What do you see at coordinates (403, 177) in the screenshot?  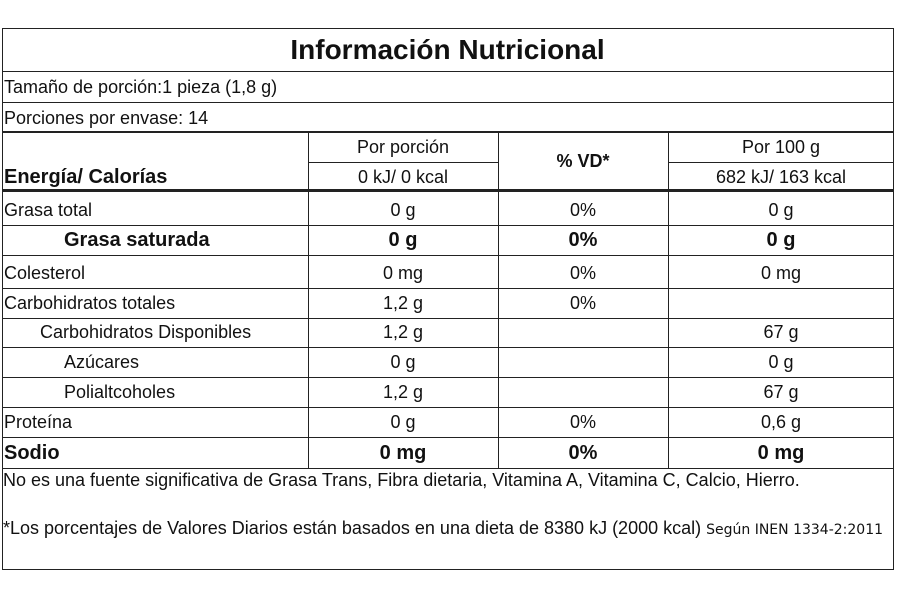 I see `col-header: 0 kJ/ 0 kcal` at bounding box center [403, 177].